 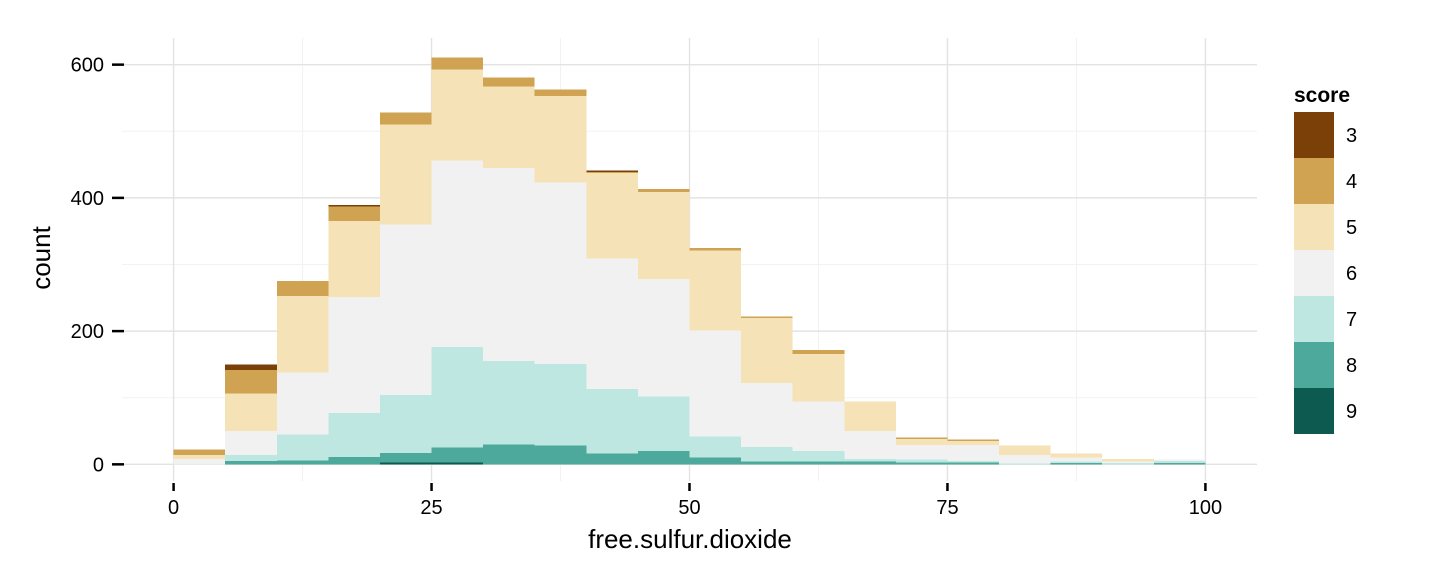 I want to click on x-tick-label: 50, so click(x=689, y=508).